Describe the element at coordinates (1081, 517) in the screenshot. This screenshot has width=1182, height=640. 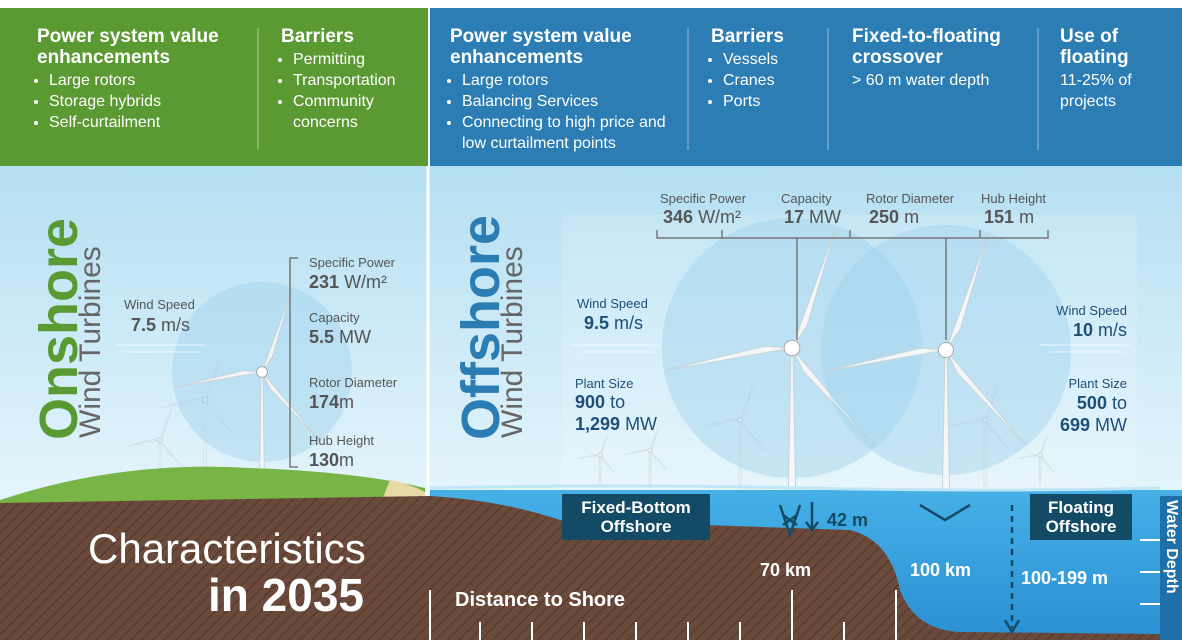
I see `floating-label: Floating Offshore` at that location.